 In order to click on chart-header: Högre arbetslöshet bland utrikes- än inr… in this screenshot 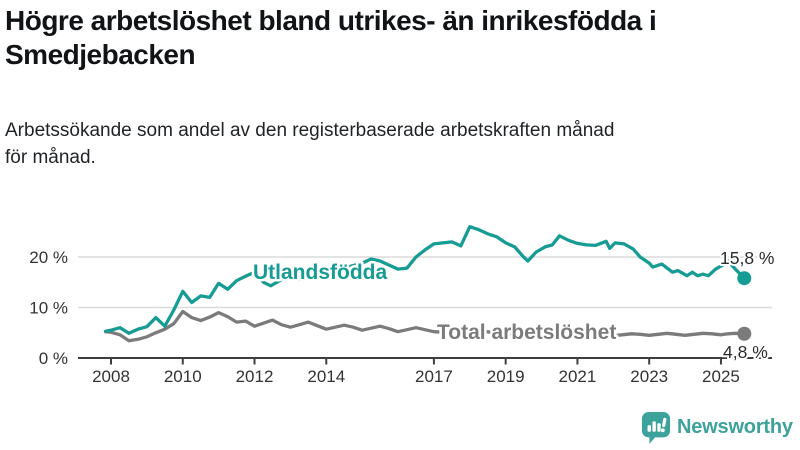, I will do `click(401, 38)`.